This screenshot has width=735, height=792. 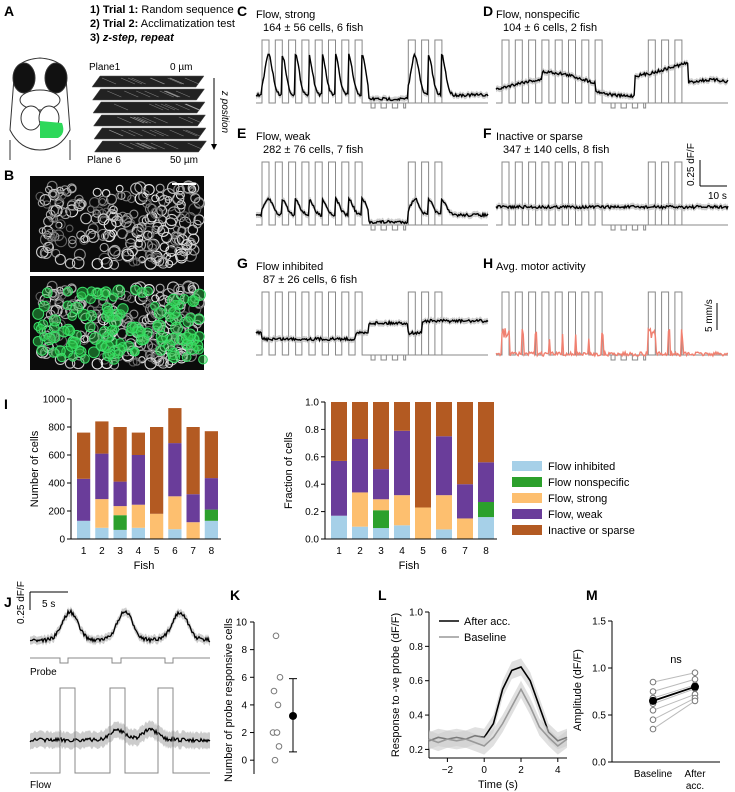 What do you see at coordinates (56, 78) in the screenshot?
I see `right-eye-icon` at bounding box center [56, 78].